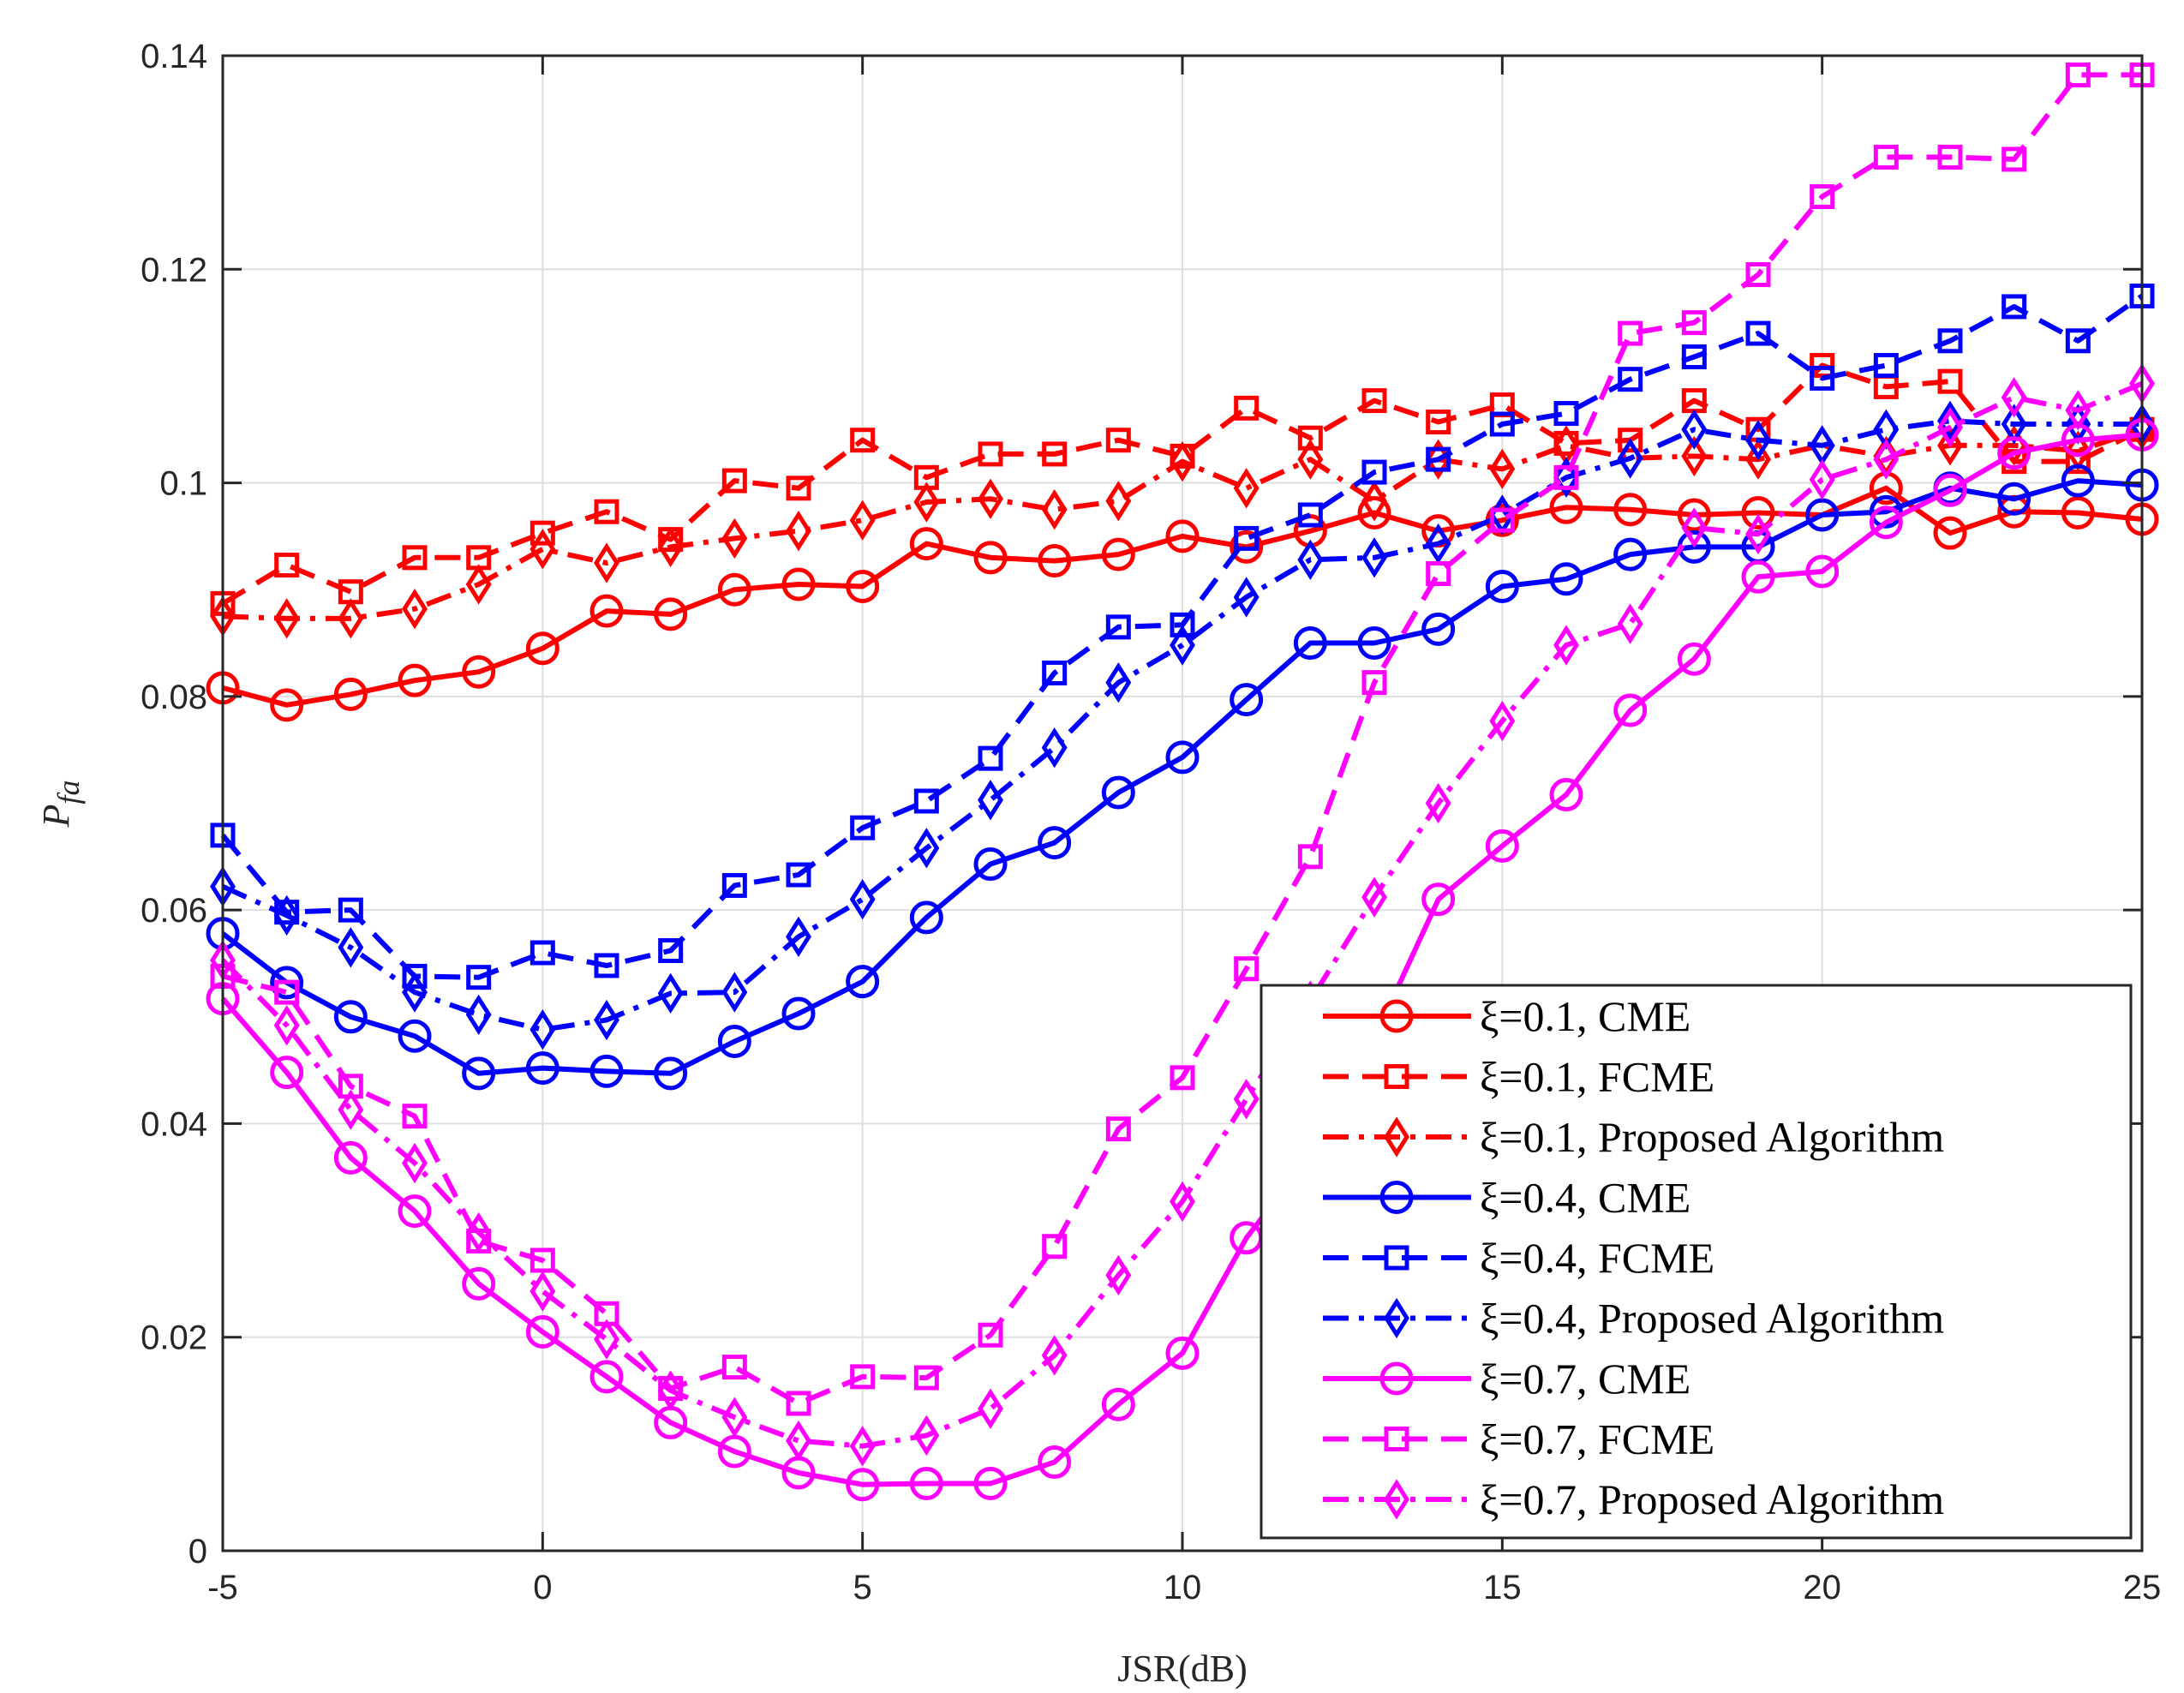  Describe the element at coordinates (1712, 1319) in the screenshot. I see `legend-label: ξ=0.4, Proposed Algorithm` at that location.